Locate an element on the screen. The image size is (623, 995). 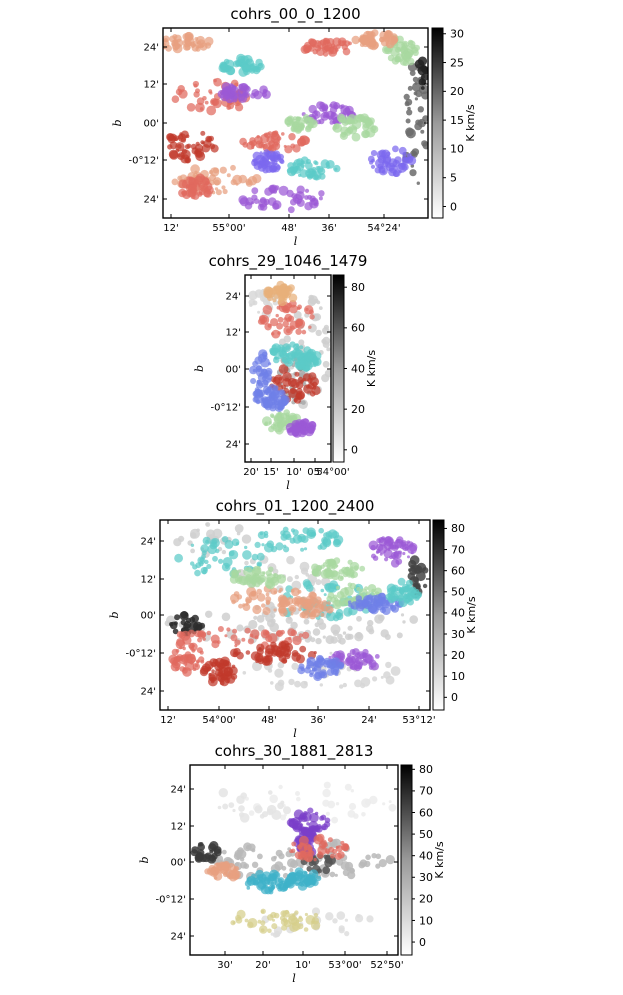
plot-frame is located at coordinates (294, 860).